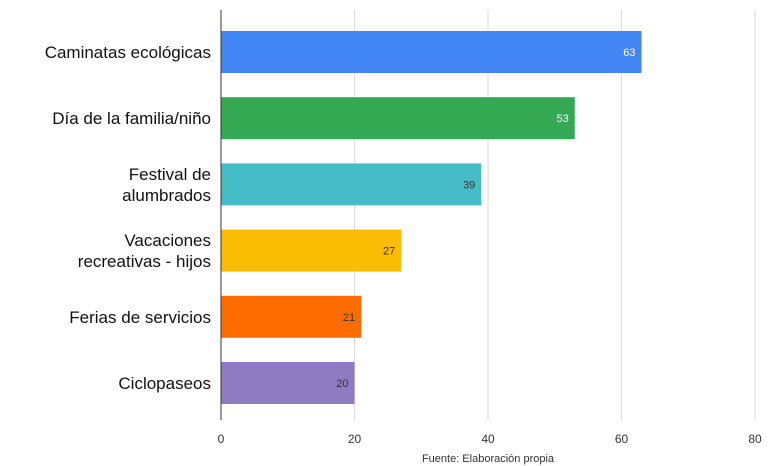 This screenshot has height=466, width=769. I want to click on x-tick-label: 0, so click(221, 439).